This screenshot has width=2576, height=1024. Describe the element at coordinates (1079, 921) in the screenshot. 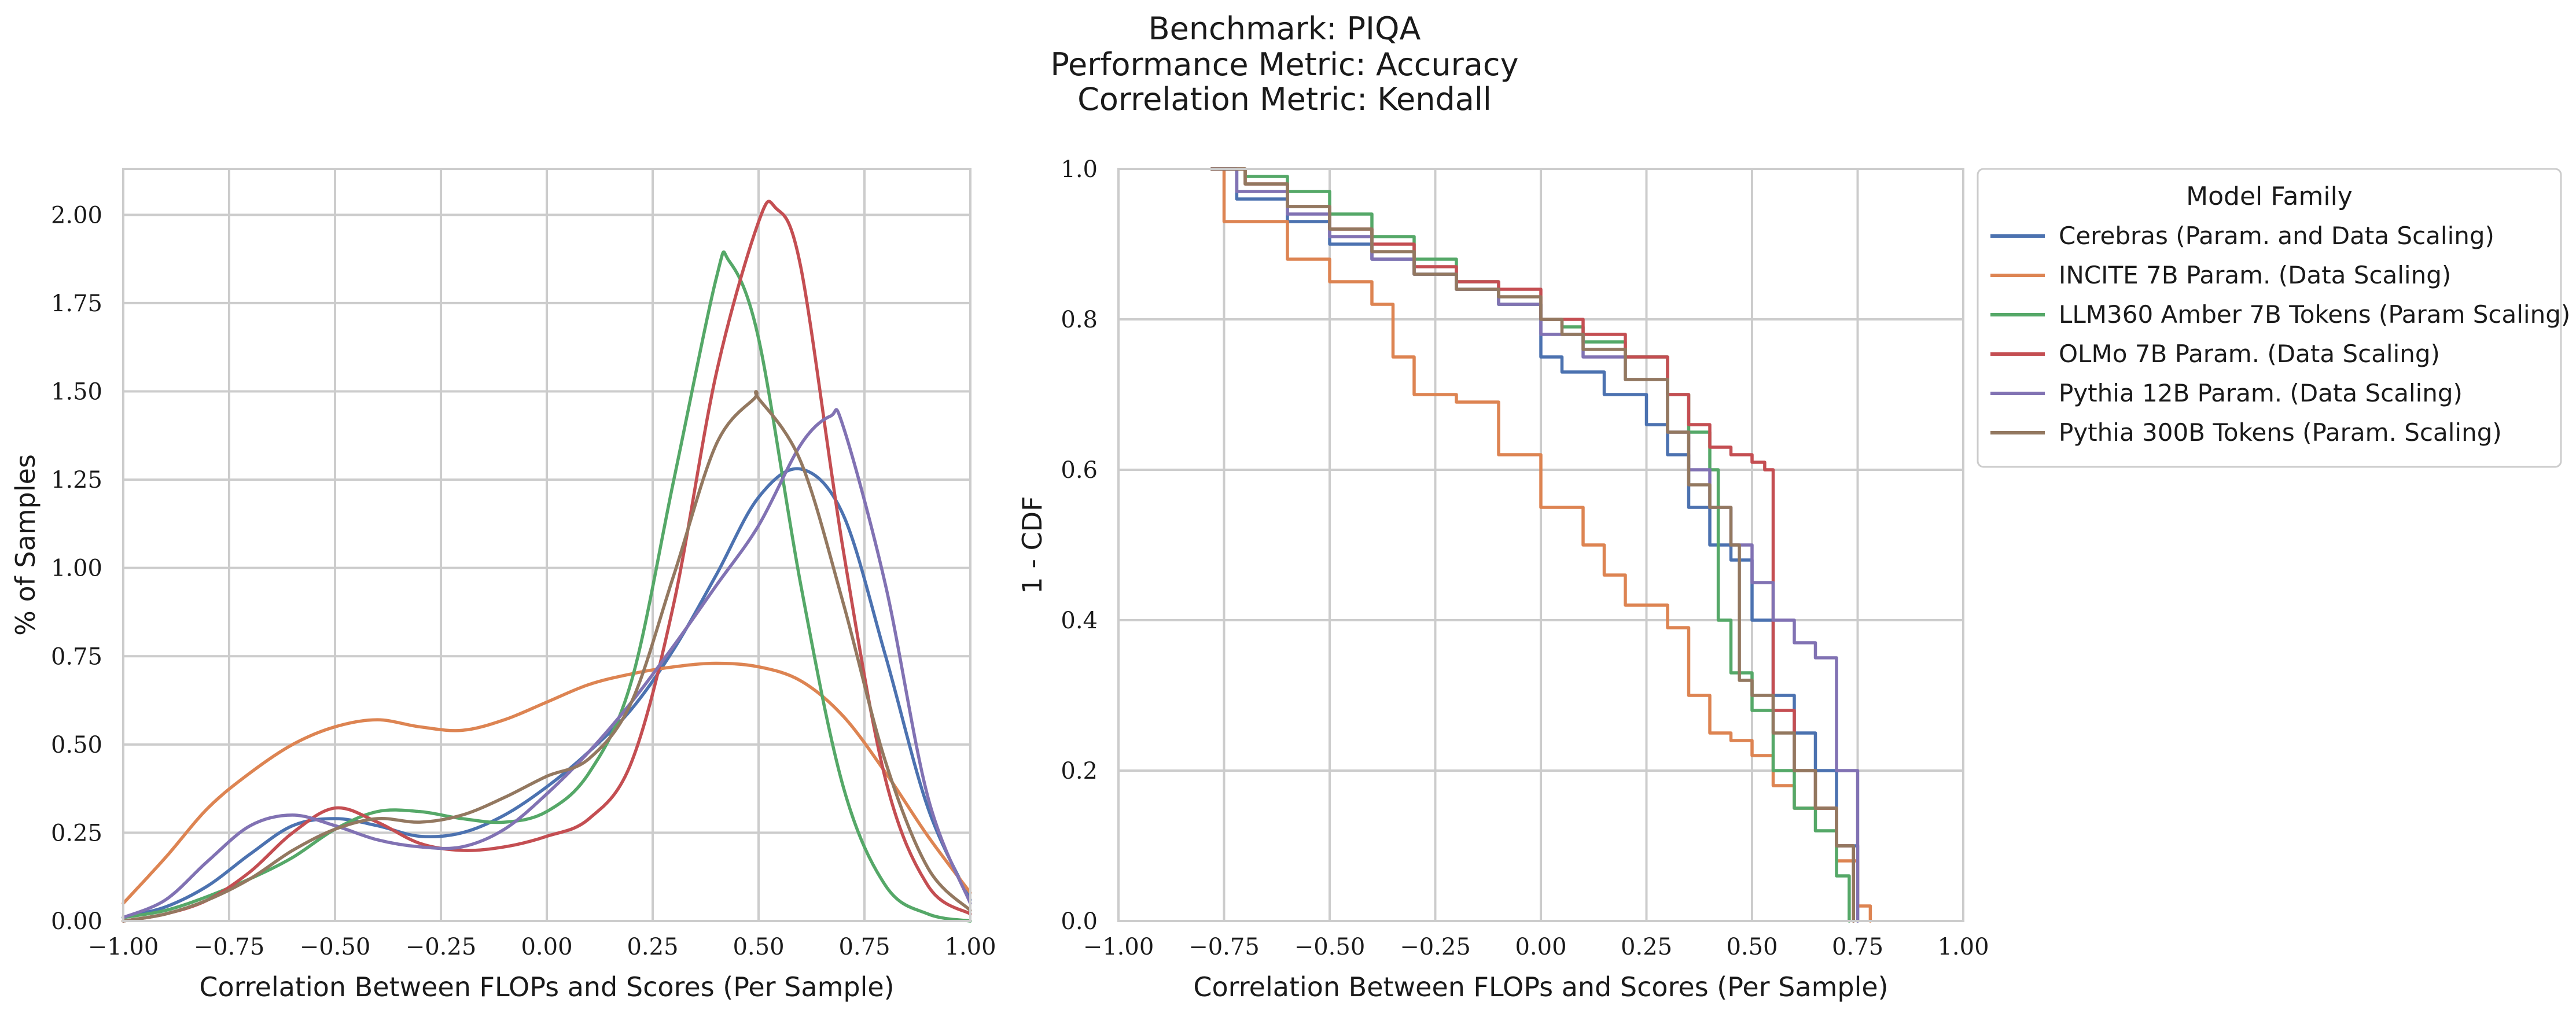

I see `y-tick-label: 0.0` at that location.